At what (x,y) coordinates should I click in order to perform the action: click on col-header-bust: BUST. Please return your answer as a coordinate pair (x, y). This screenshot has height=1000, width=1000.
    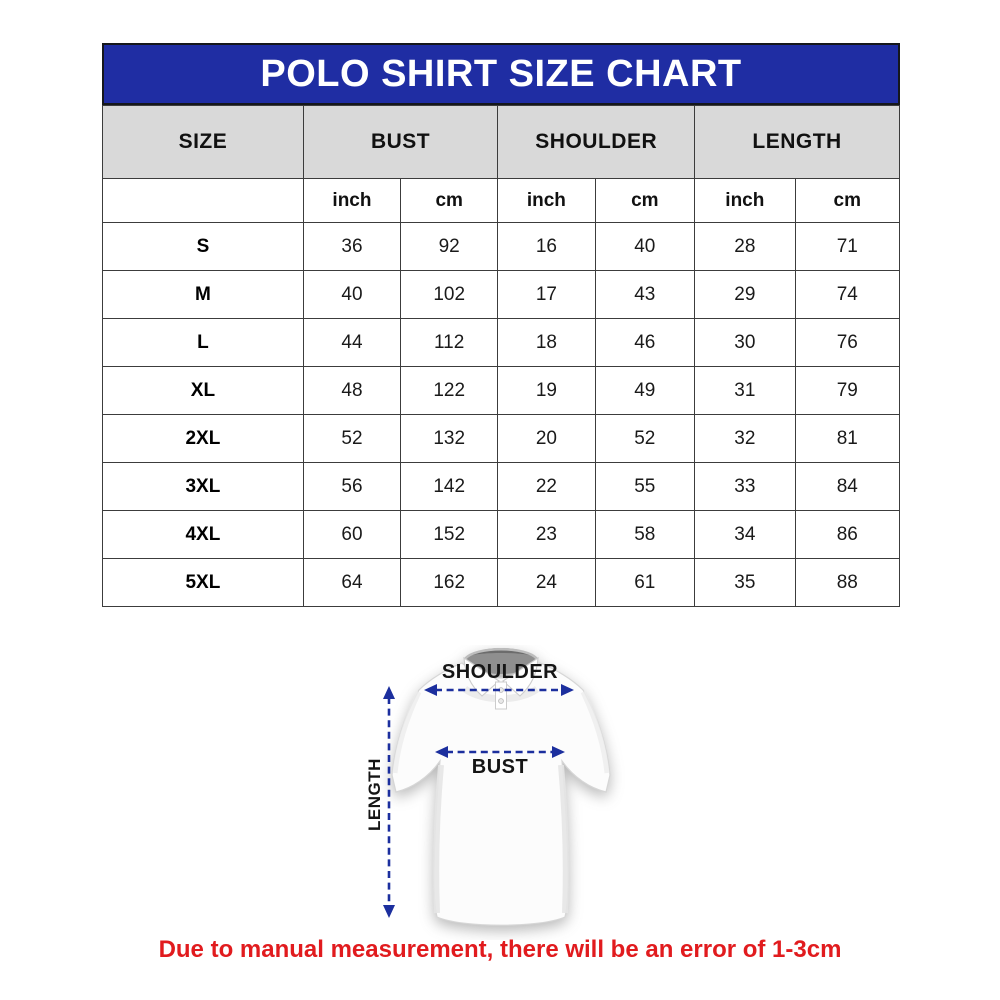
    Looking at the image, I should click on (400, 142).